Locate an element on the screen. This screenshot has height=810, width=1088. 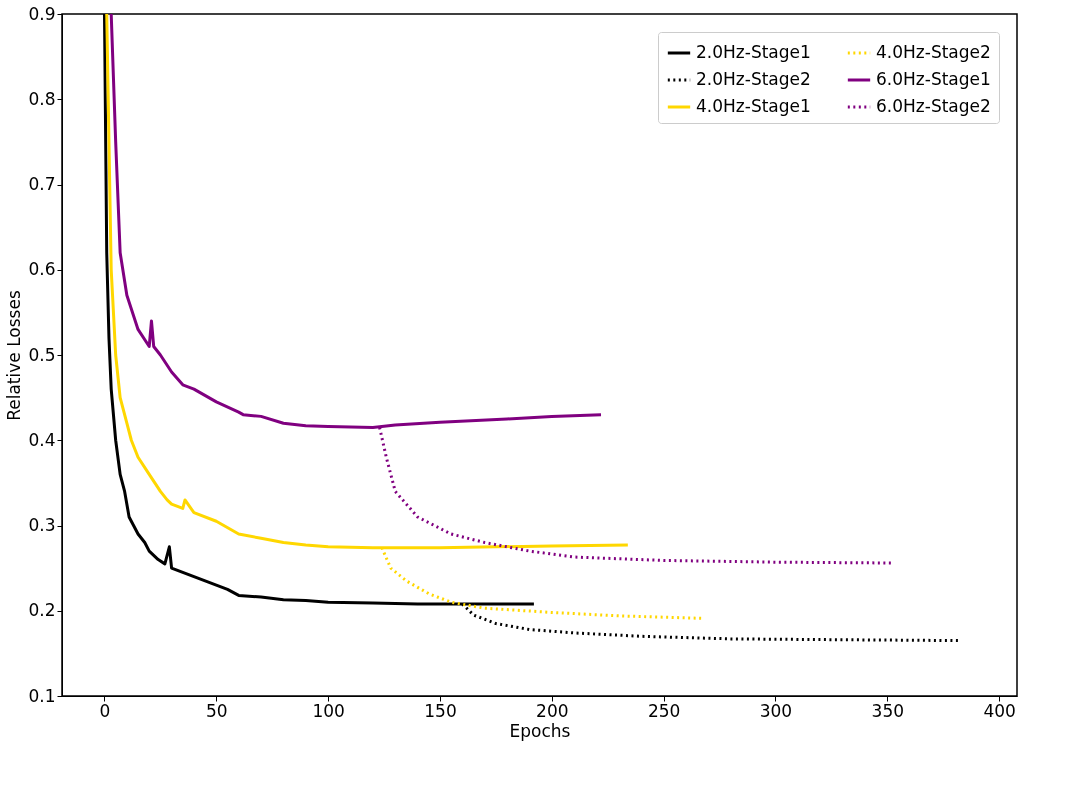
y-tick-label: 0.3 is located at coordinates (42, 525).